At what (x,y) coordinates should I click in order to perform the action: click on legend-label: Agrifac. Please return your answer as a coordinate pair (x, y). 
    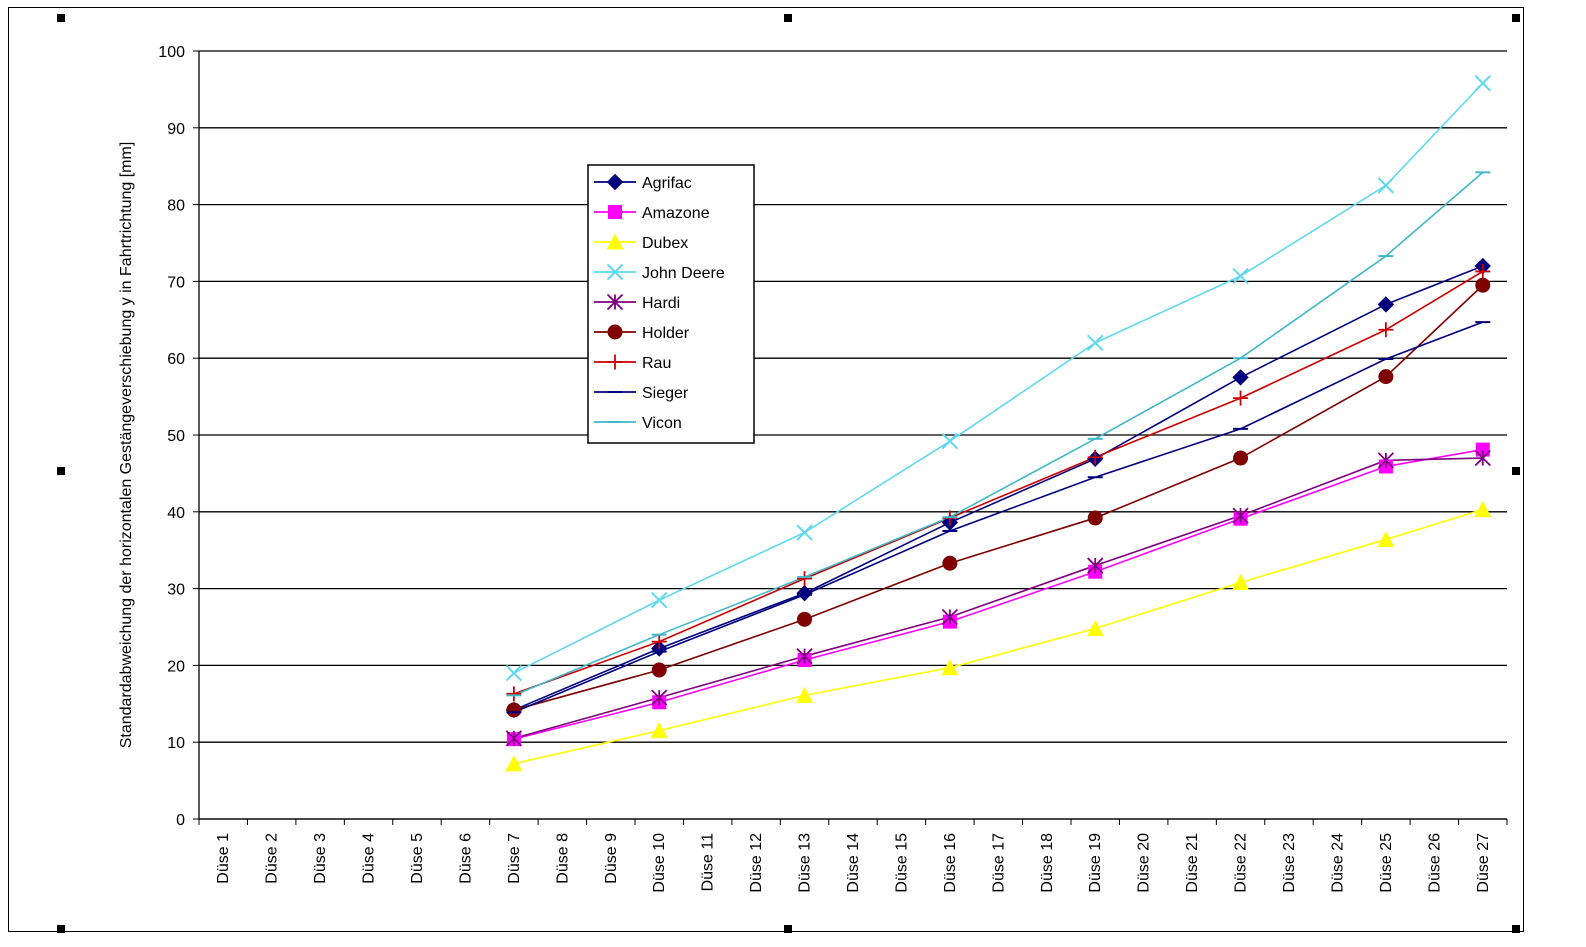
    Looking at the image, I should click on (667, 183).